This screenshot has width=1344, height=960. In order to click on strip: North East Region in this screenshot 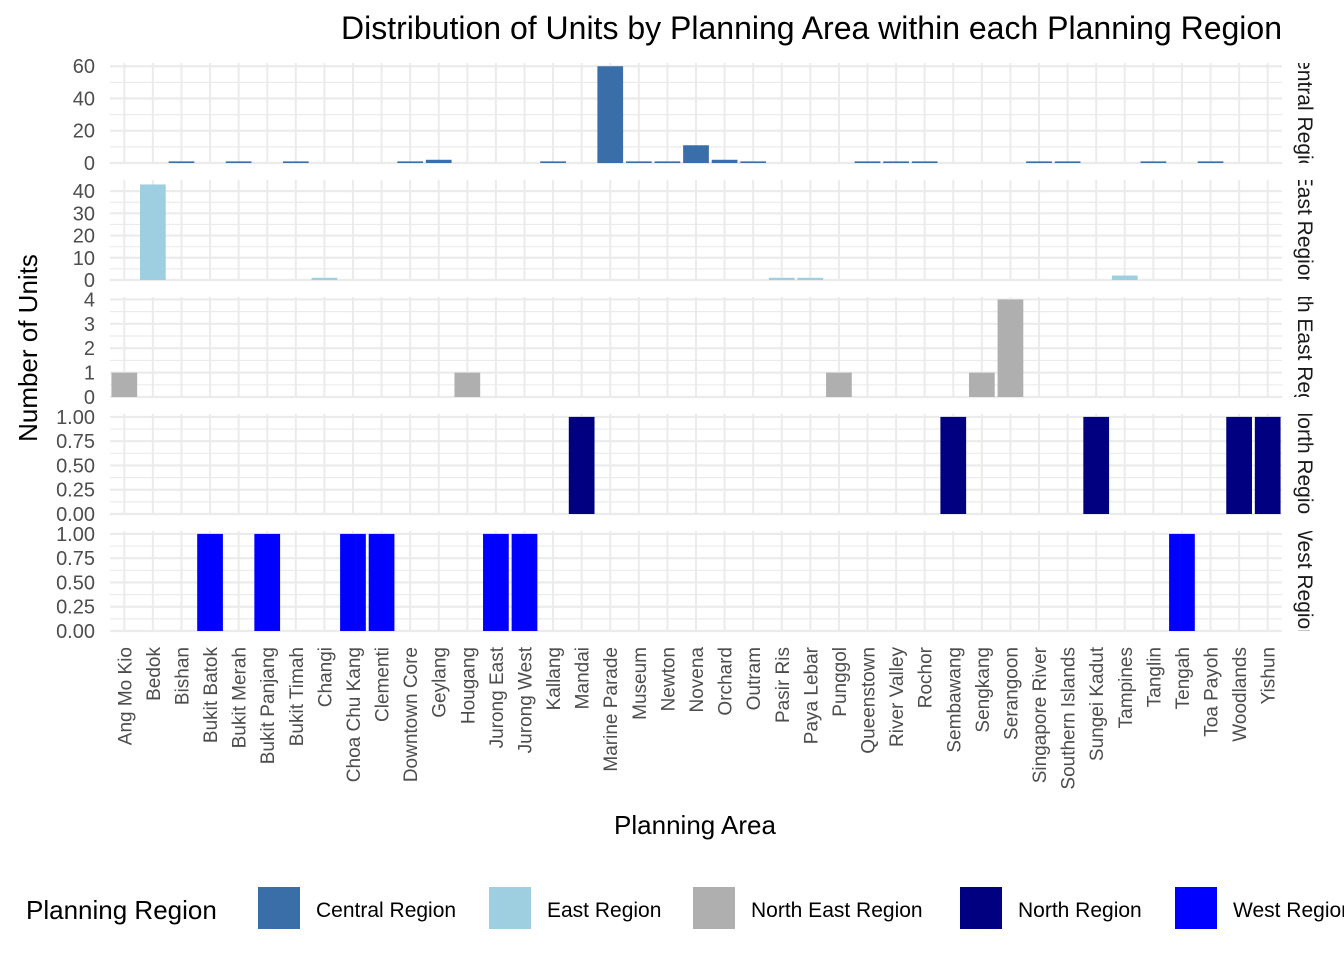, I will do `click(1304, 347)`.